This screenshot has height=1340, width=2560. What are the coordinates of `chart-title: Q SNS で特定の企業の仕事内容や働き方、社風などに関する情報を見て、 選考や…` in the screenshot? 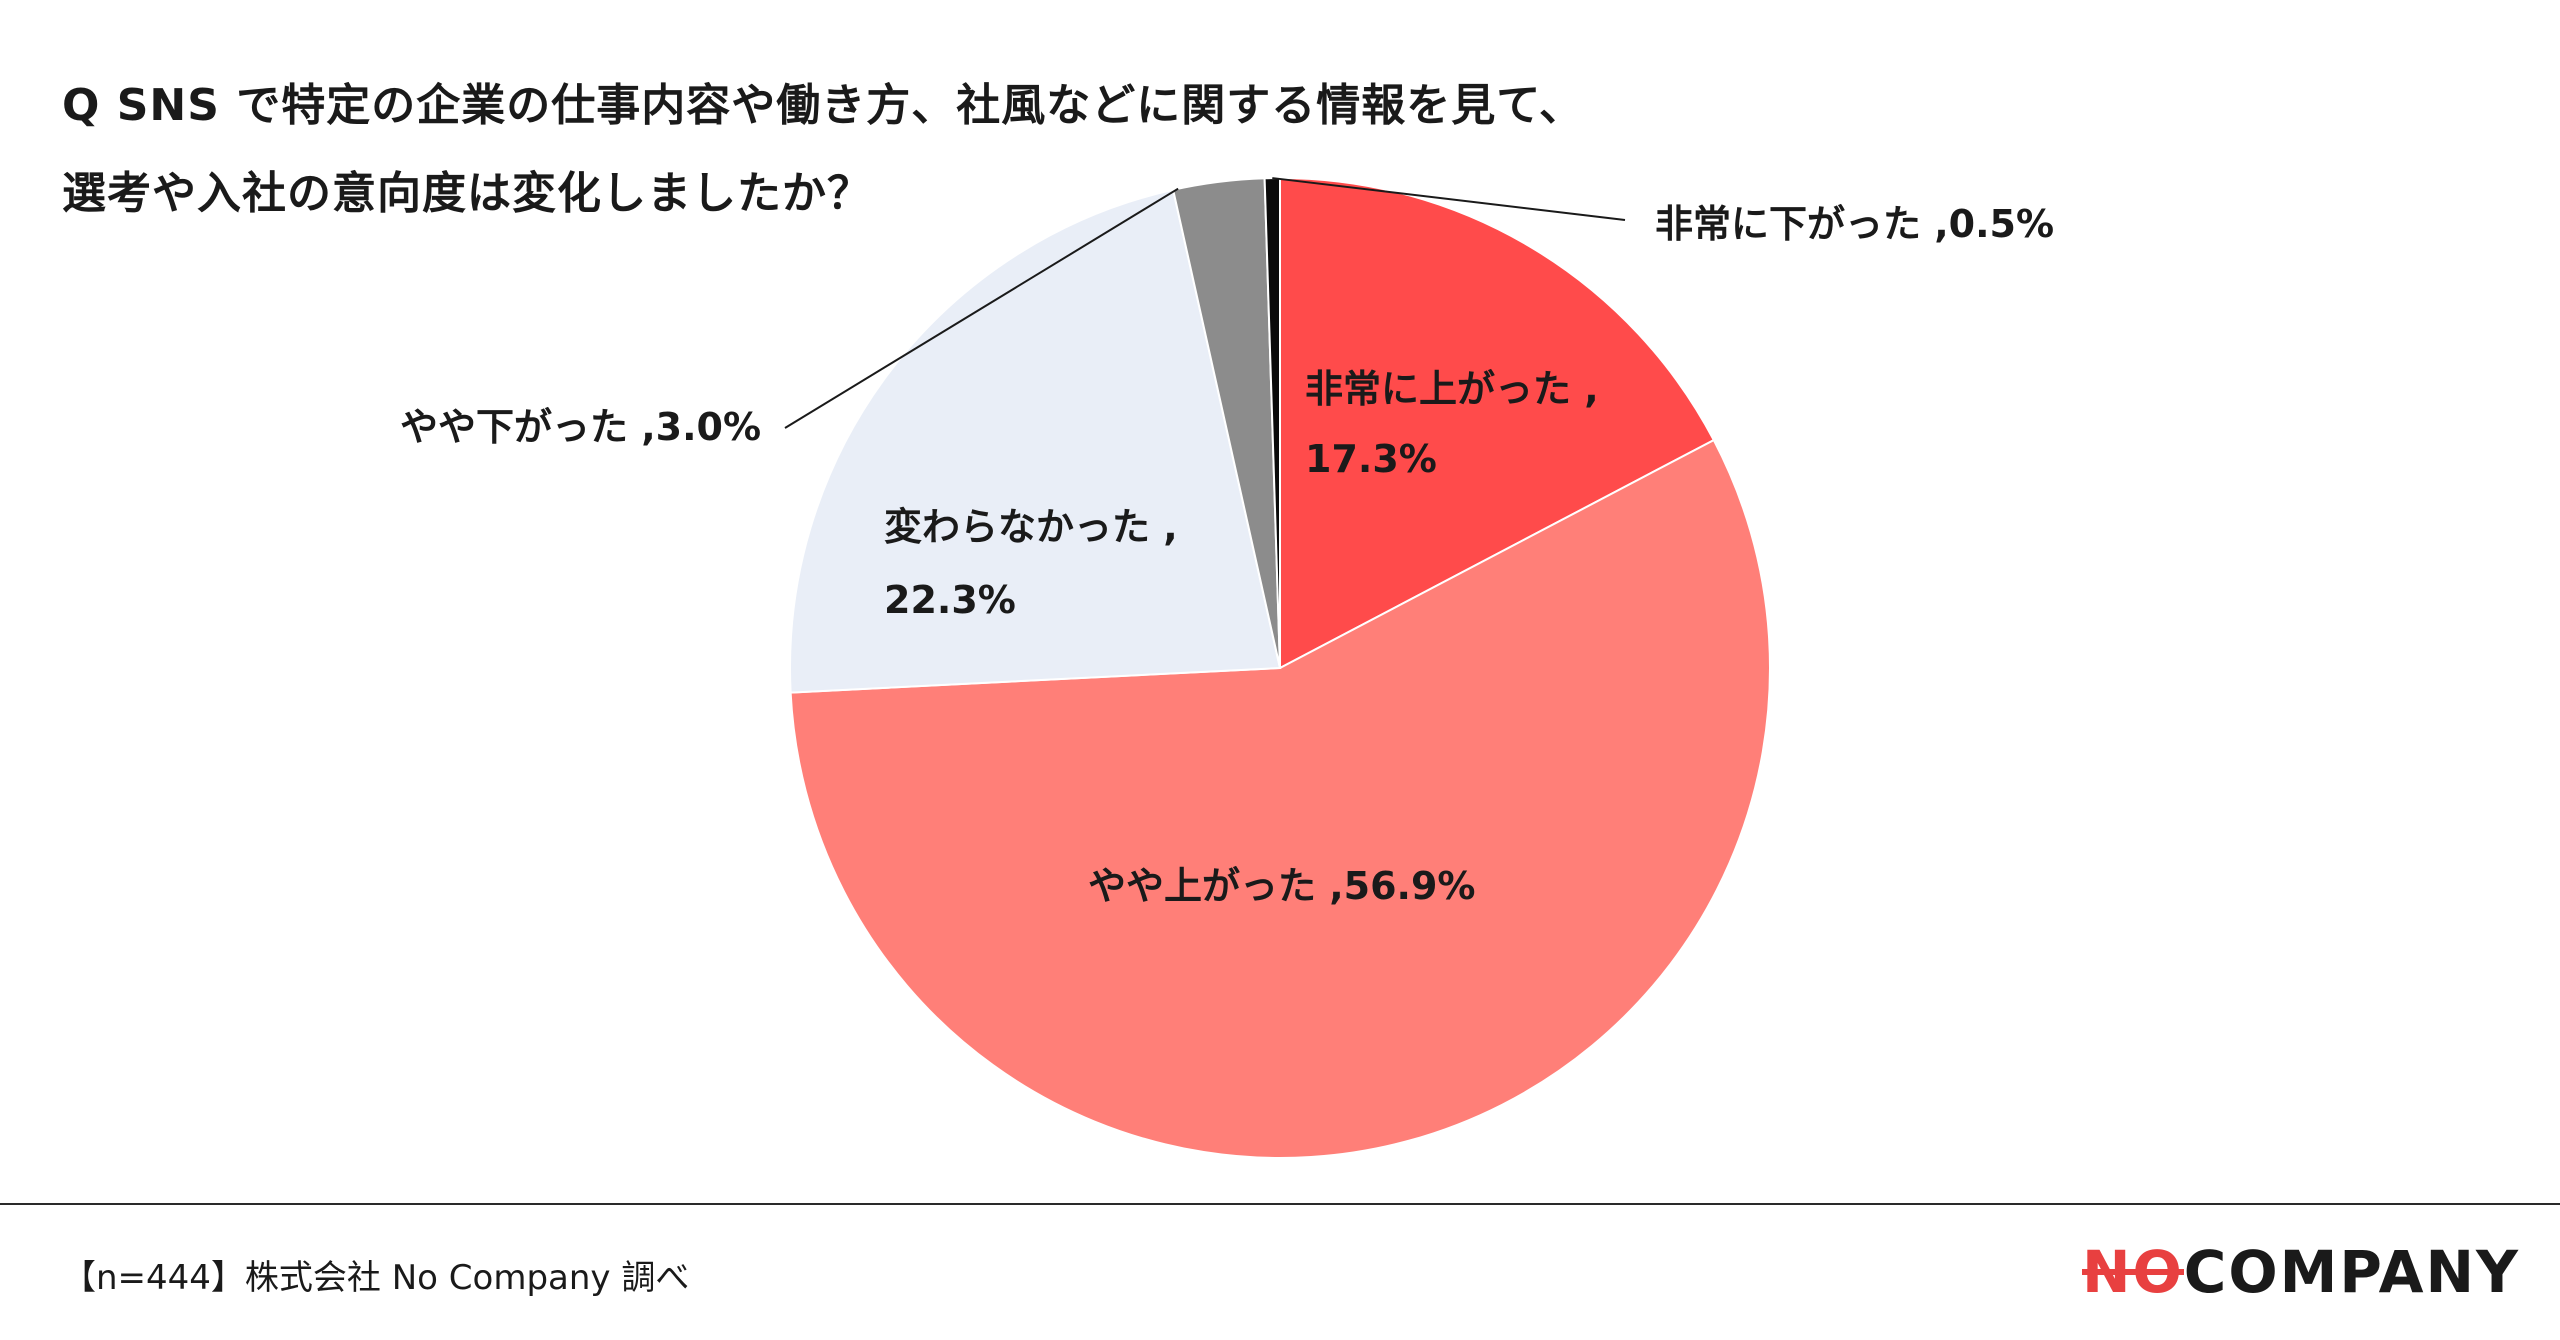 It's located at (823, 150).